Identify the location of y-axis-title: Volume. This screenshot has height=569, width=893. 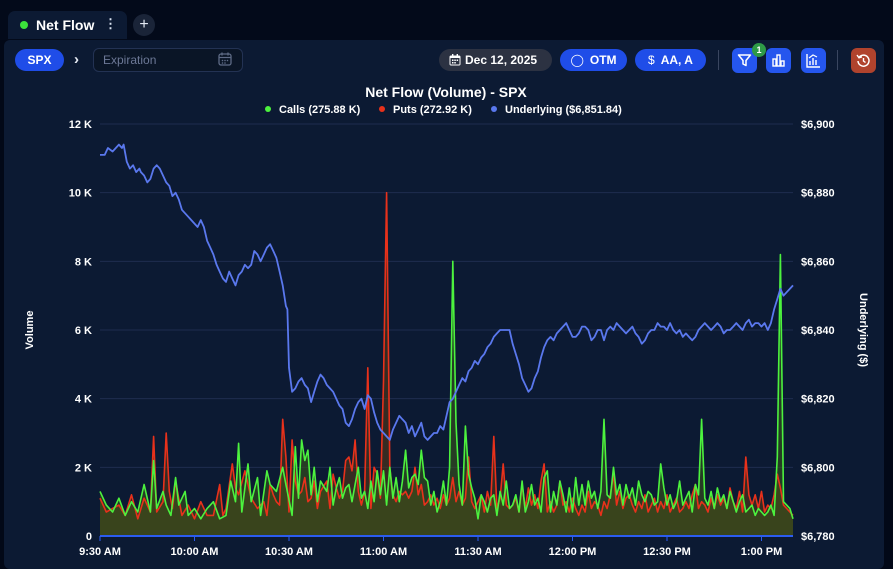
(30, 330).